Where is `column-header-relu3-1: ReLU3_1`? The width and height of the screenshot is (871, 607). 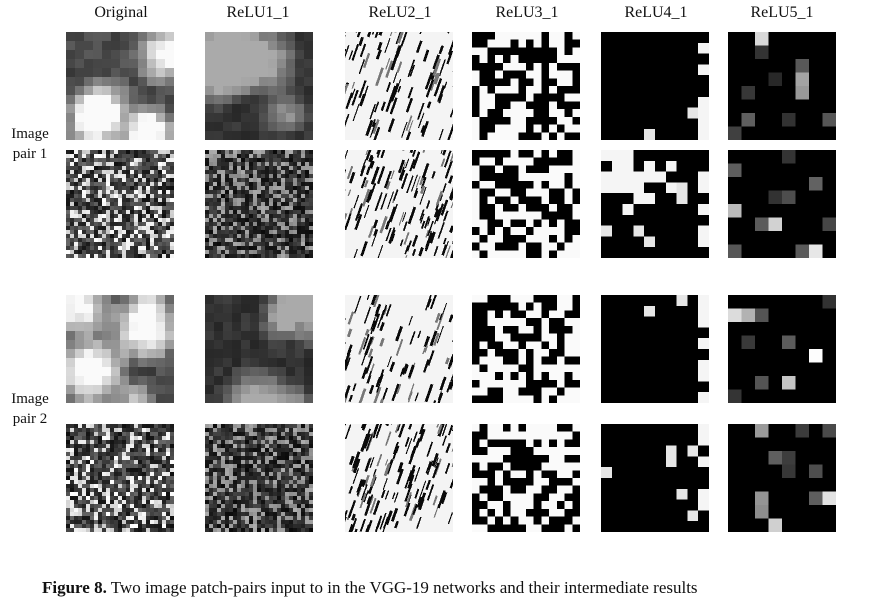 column-header-relu3-1: ReLU3_1 is located at coordinates (527, 12).